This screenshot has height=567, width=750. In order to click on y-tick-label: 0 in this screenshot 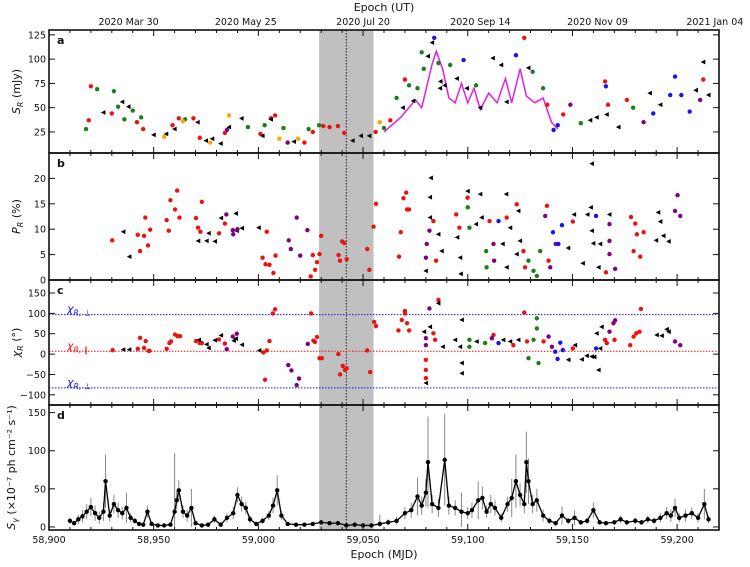, I will do `click(43, 355)`.